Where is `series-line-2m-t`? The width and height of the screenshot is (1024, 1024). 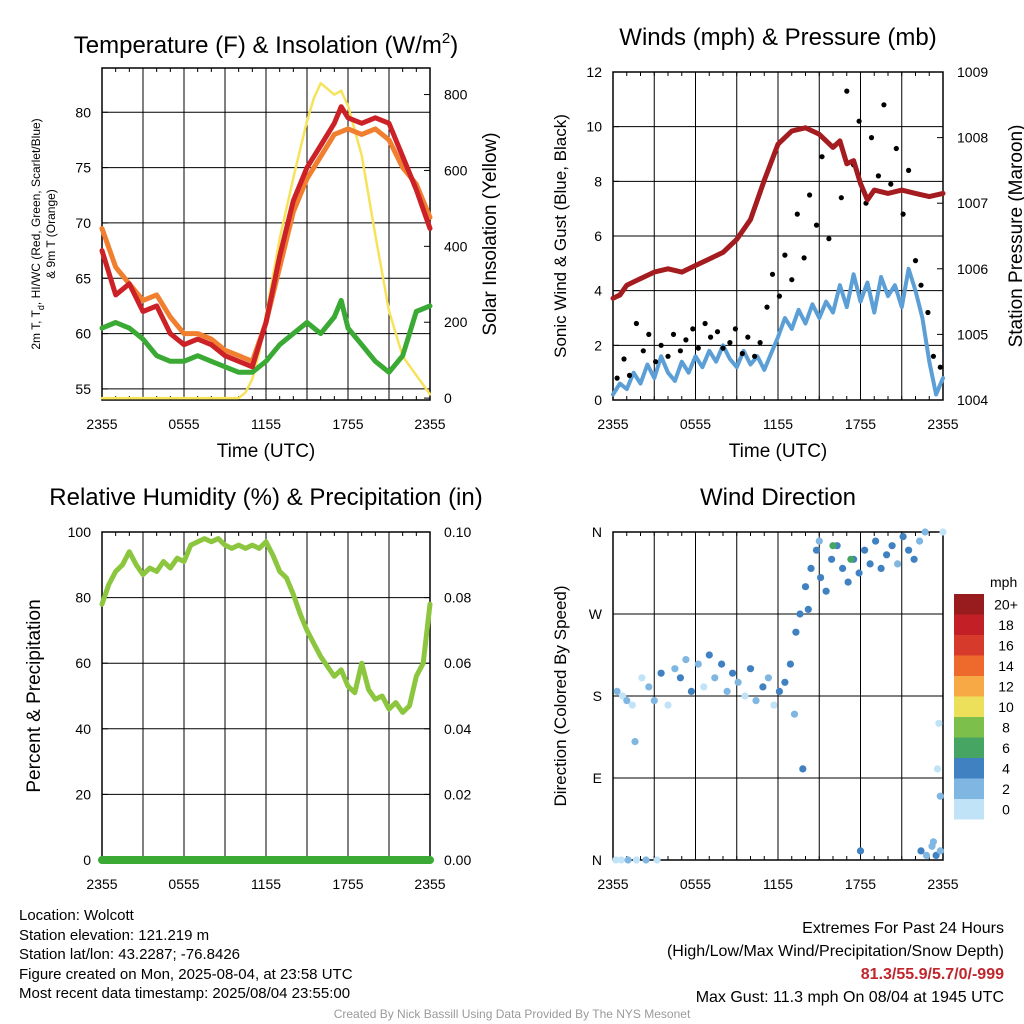
series-line-2m-t is located at coordinates (266, 237).